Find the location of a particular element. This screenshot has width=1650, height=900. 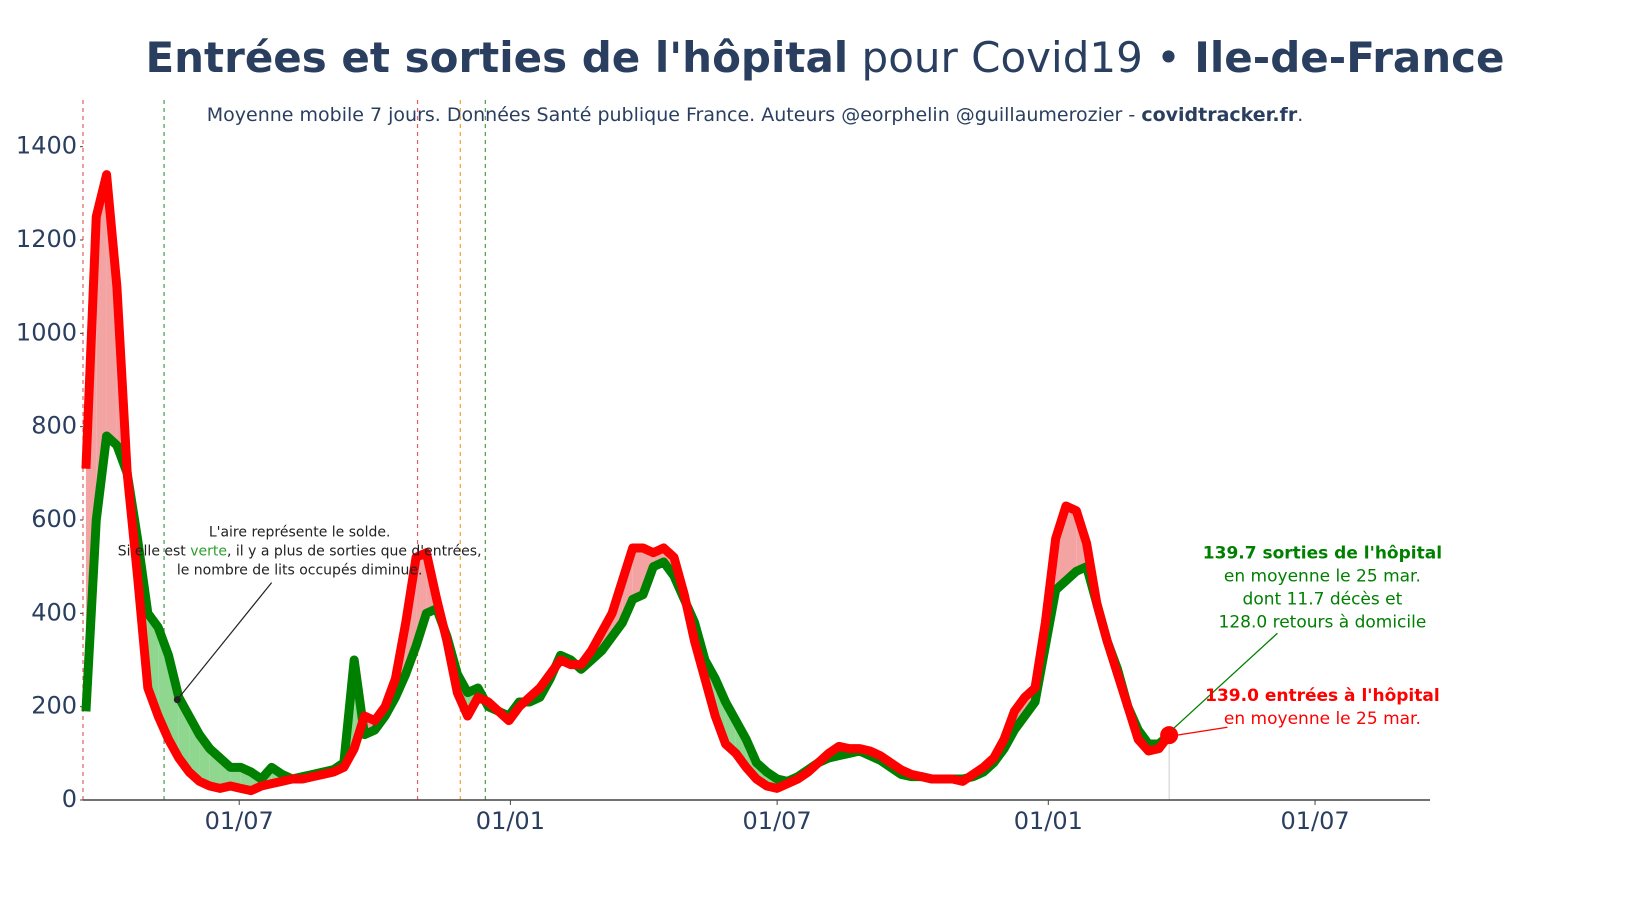

note-line: le nombre de lits occupés diminue. is located at coordinates (300, 571).